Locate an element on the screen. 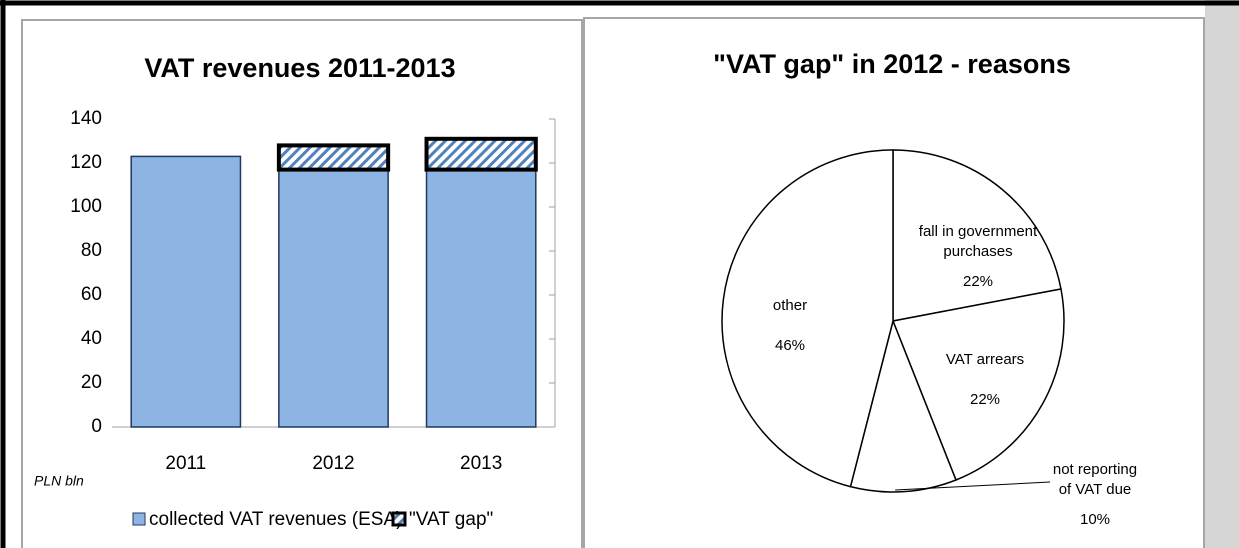 The width and height of the screenshot is (1239, 548). slice-label: not reporting of VAT due is located at coordinates (1095, 479).